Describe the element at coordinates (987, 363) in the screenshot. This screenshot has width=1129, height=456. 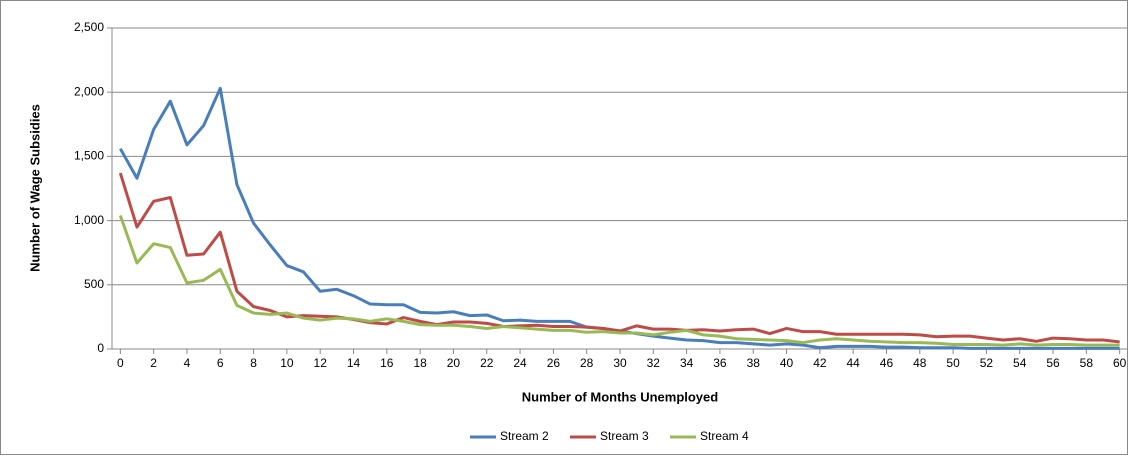
I see `x-tick-label: 52` at that location.